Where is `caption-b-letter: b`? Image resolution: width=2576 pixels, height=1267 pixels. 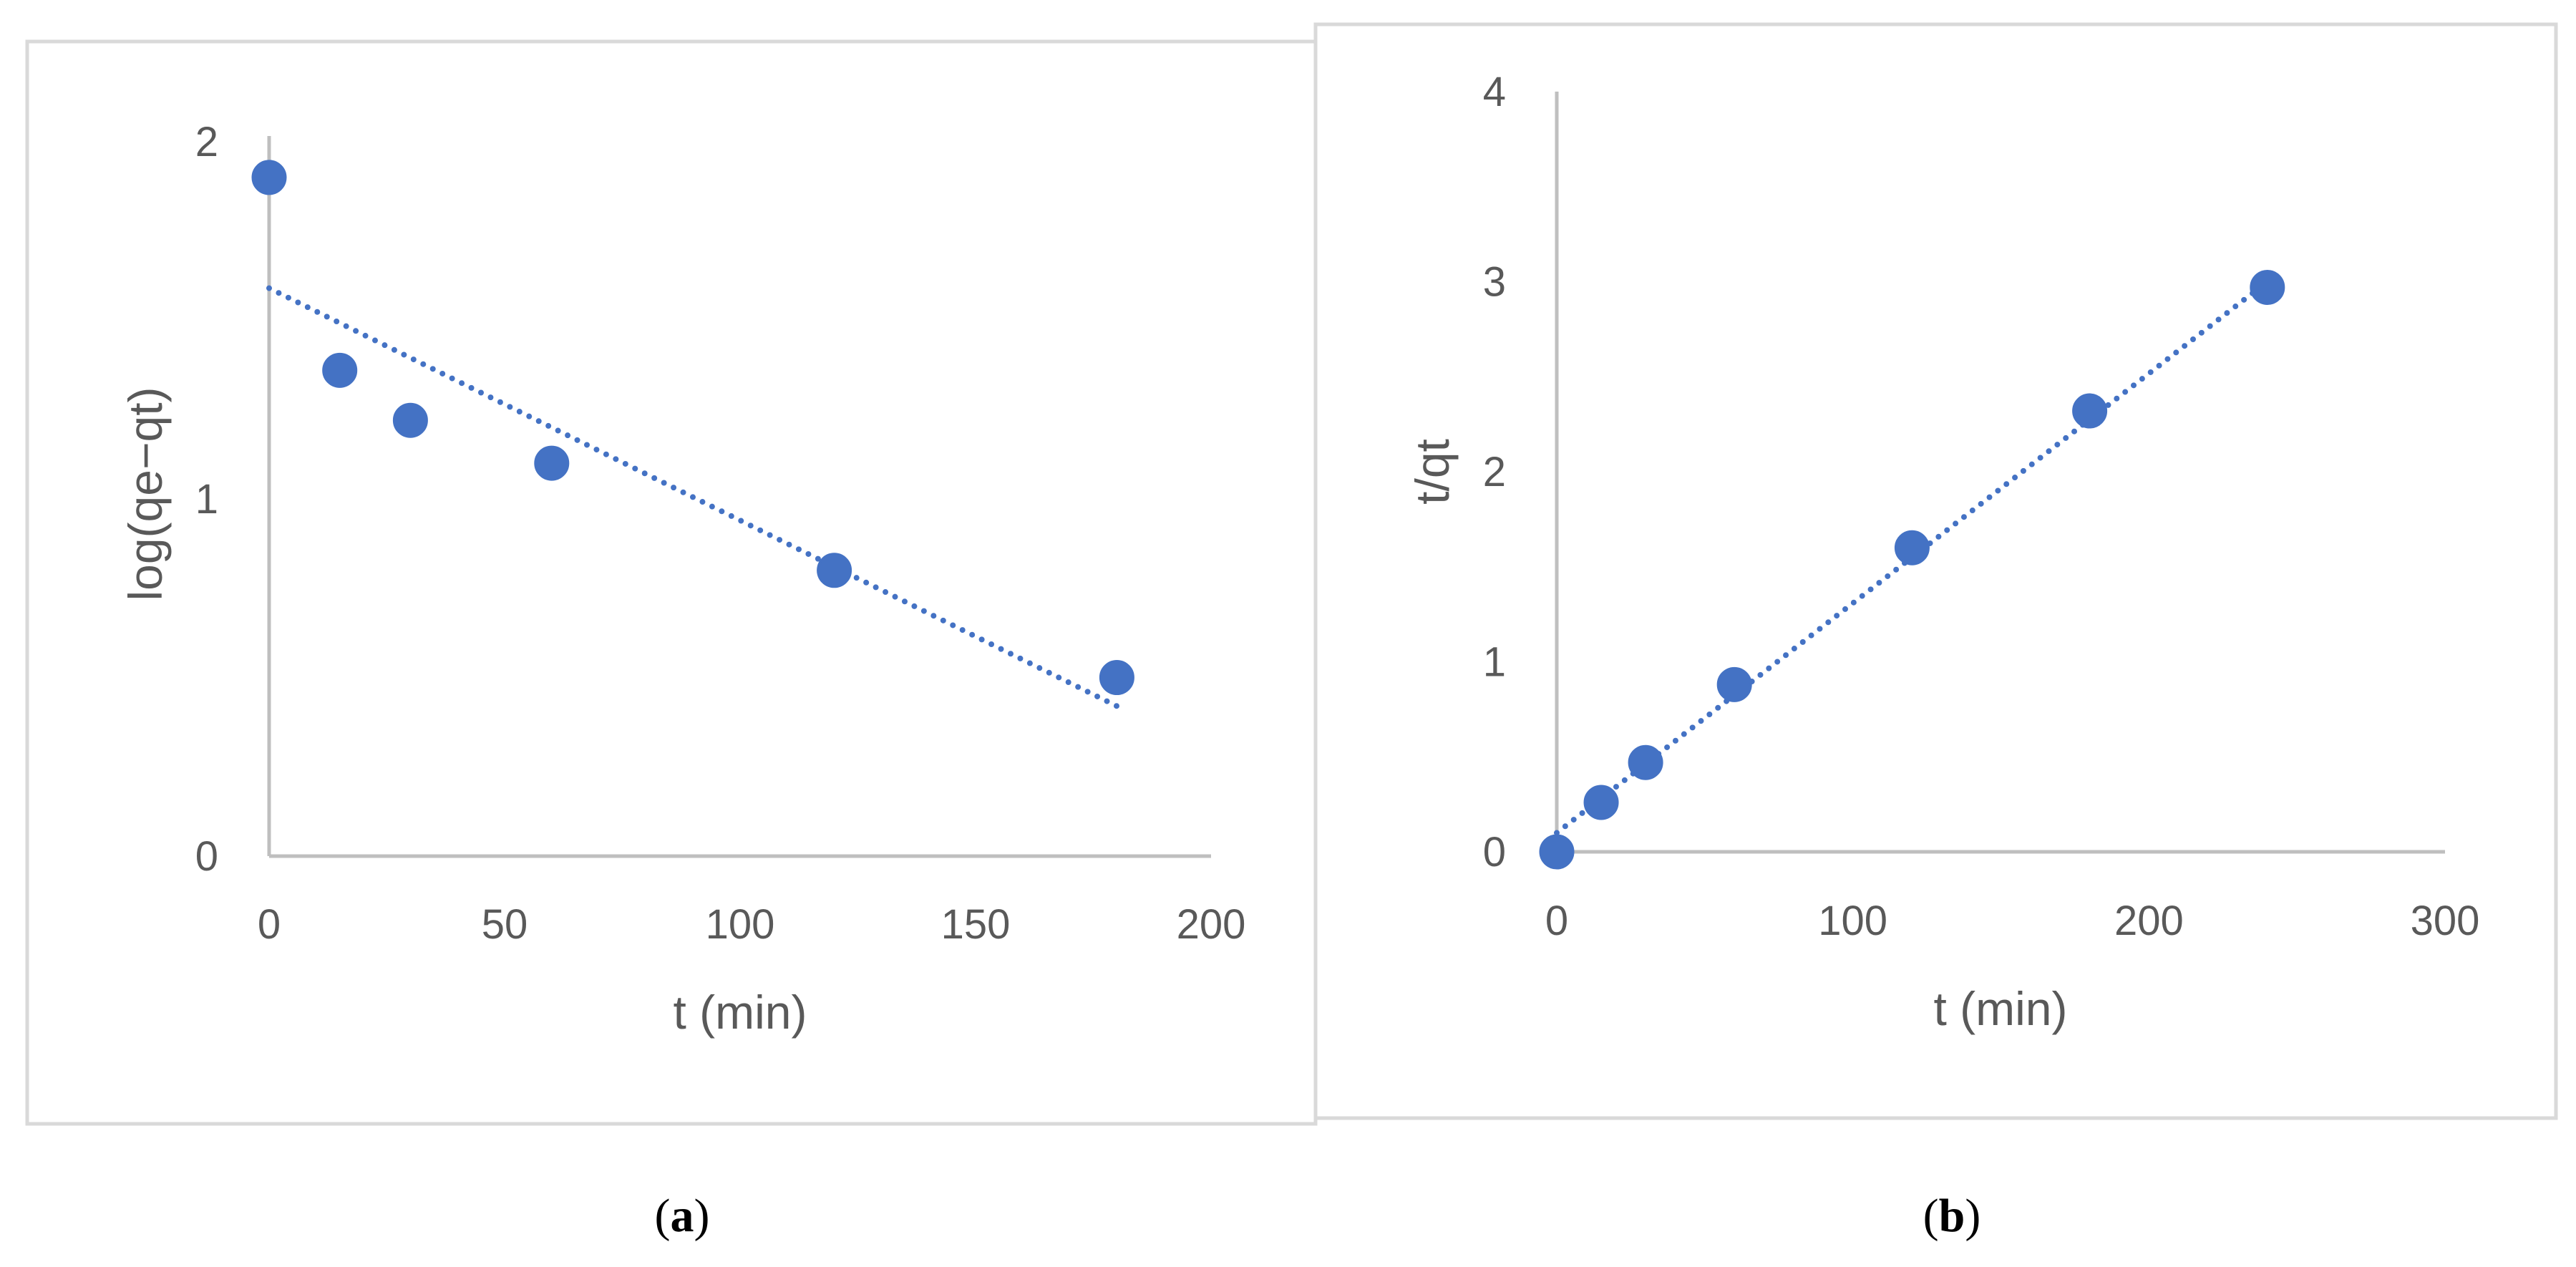 caption-b-letter: b is located at coordinates (1952, 1216).